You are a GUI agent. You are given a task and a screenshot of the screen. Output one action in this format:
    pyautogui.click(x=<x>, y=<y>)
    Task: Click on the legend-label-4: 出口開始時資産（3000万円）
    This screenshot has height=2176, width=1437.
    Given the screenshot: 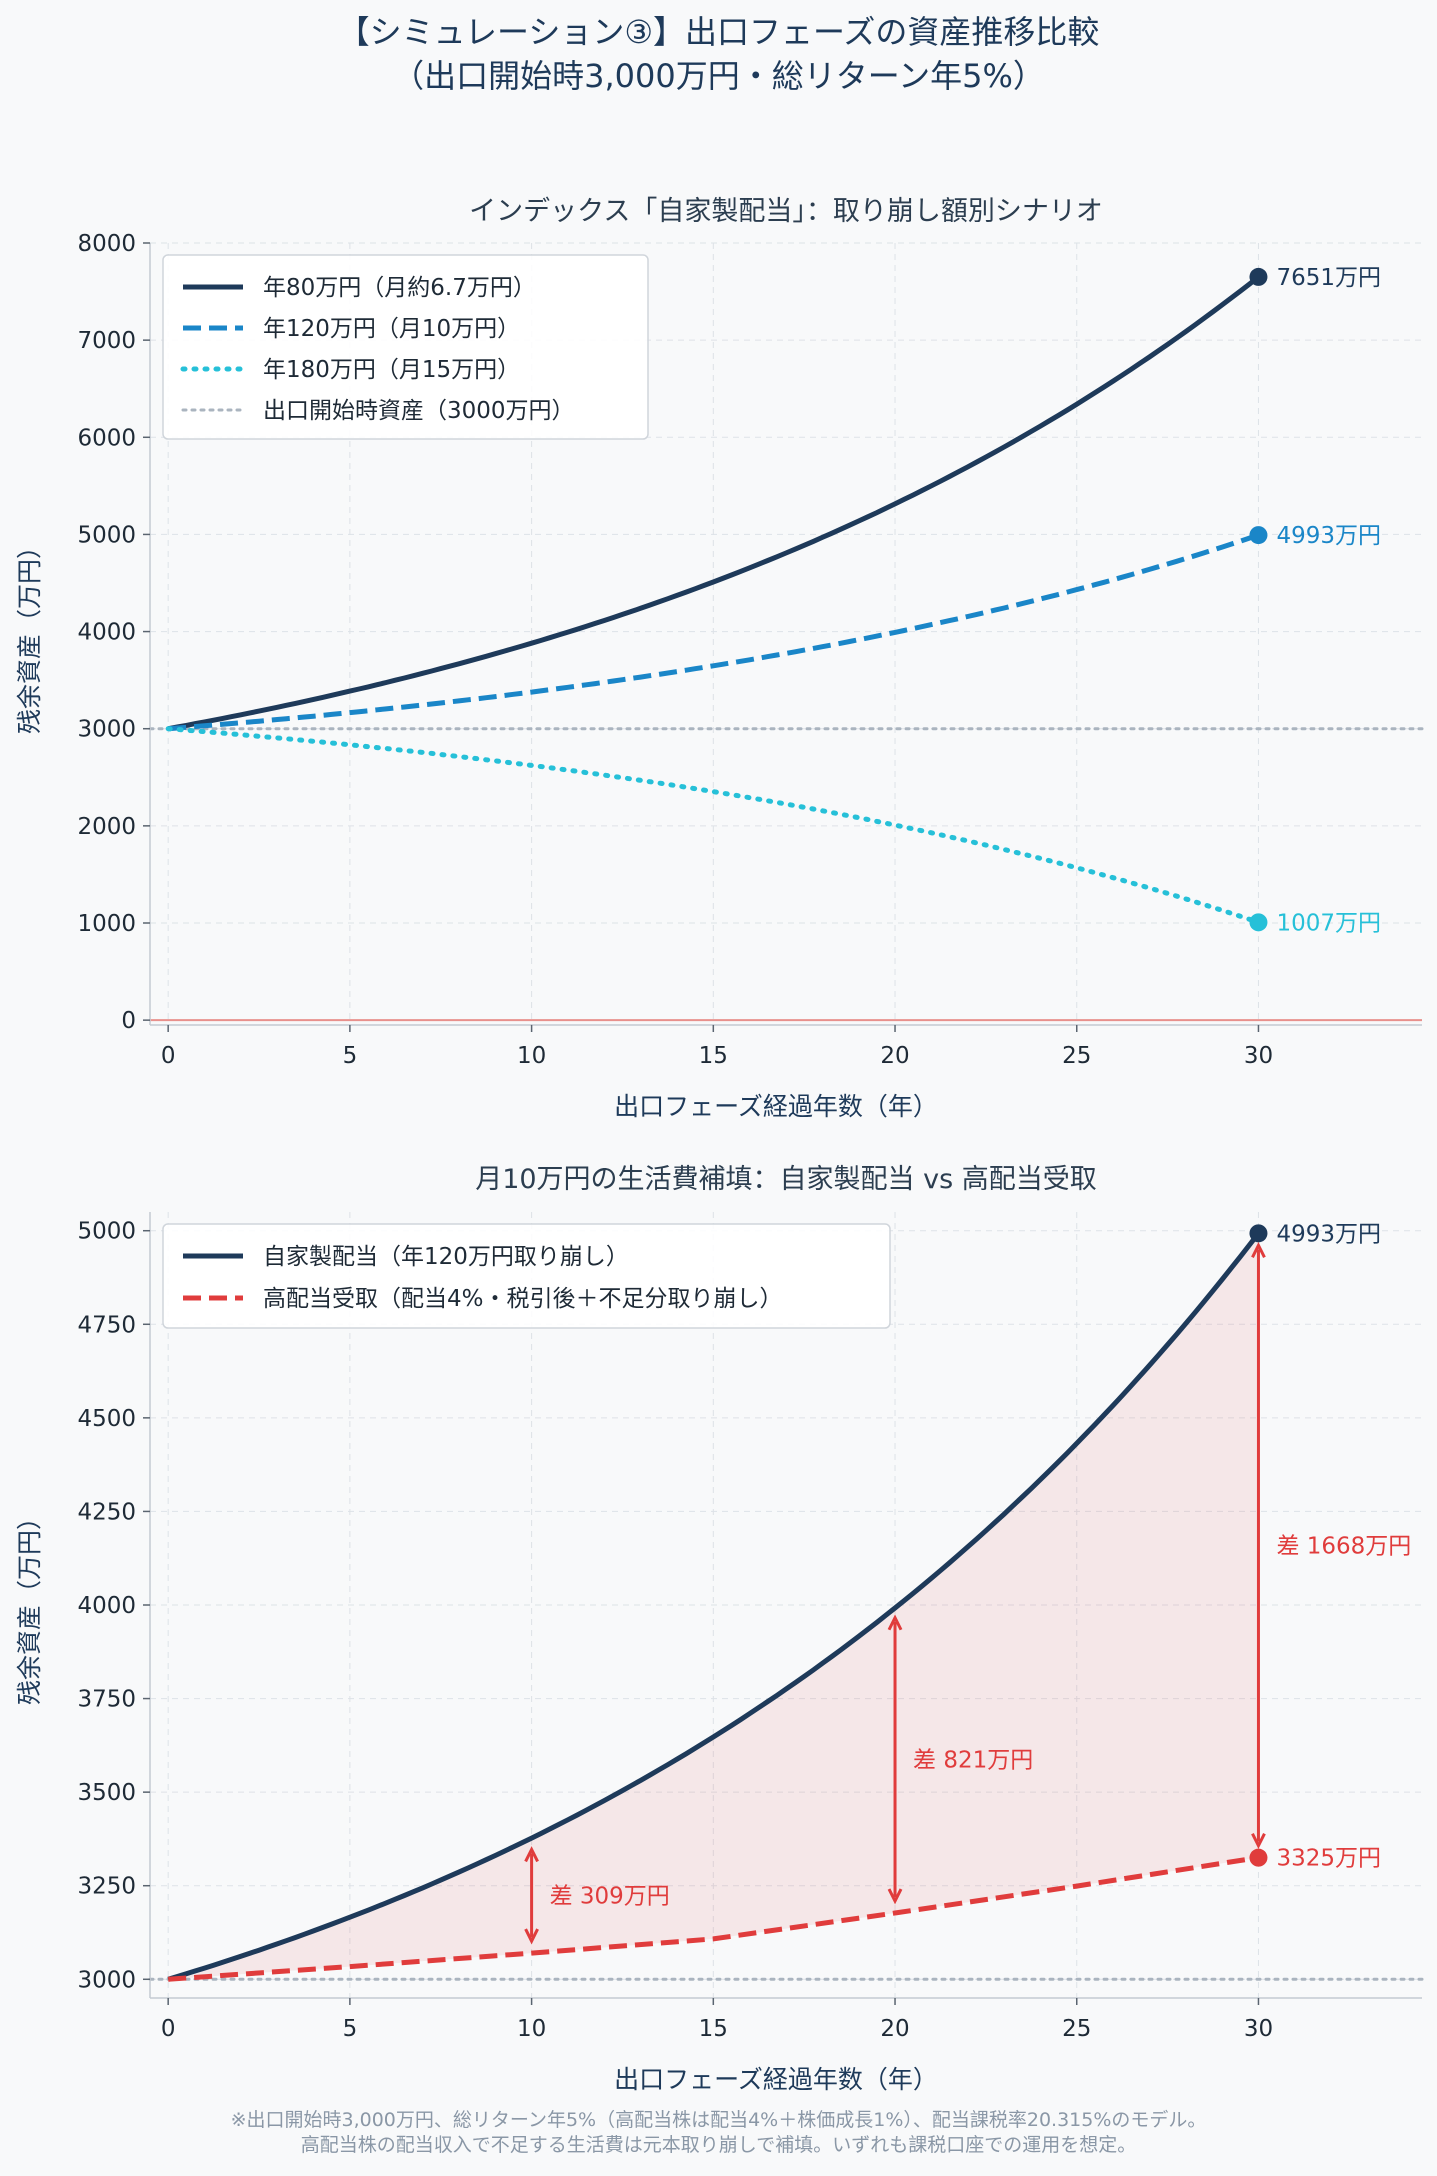 What is the action you would take?
    pyautogui.click(x=419, y=411)
    